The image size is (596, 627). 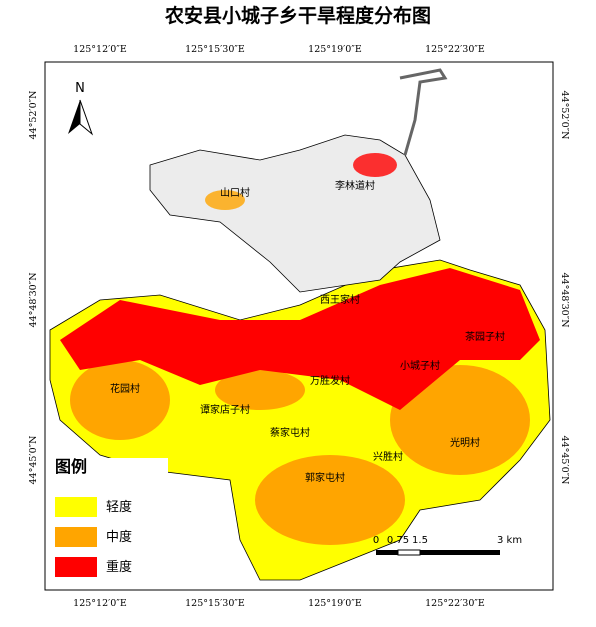 What do you see at coordinates (100, 603) in the screenshot?
I see `bottom-coordinate: 125°12′0″E` at bounding box center [100, 603].